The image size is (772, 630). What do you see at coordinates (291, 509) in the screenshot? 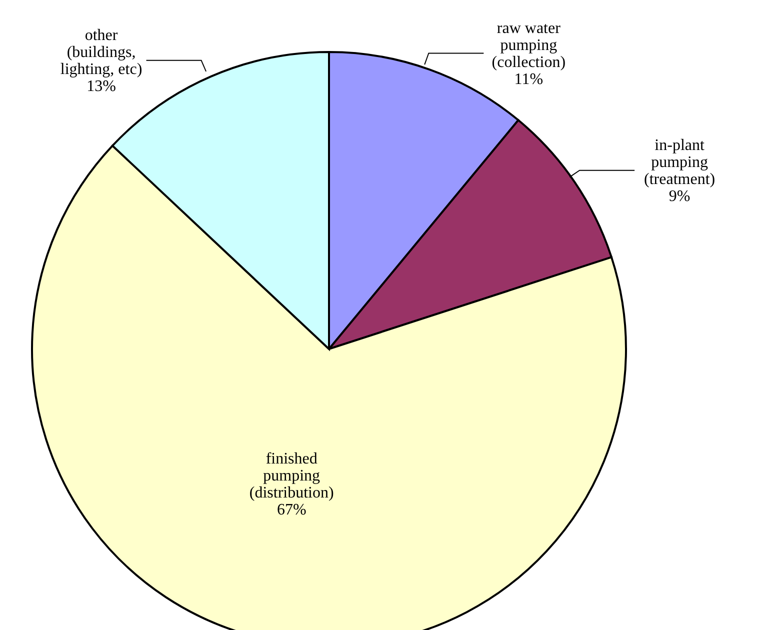
I see `data-label: 67%` at bounding box center [291, 509].